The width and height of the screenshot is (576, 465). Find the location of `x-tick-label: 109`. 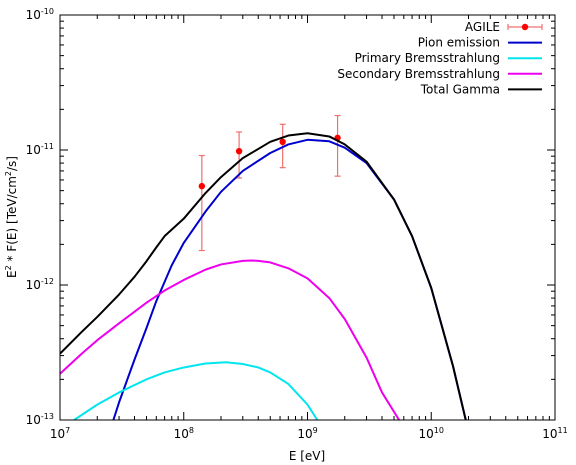

x-tick-label: 109 is located at coordinates (307, 433).